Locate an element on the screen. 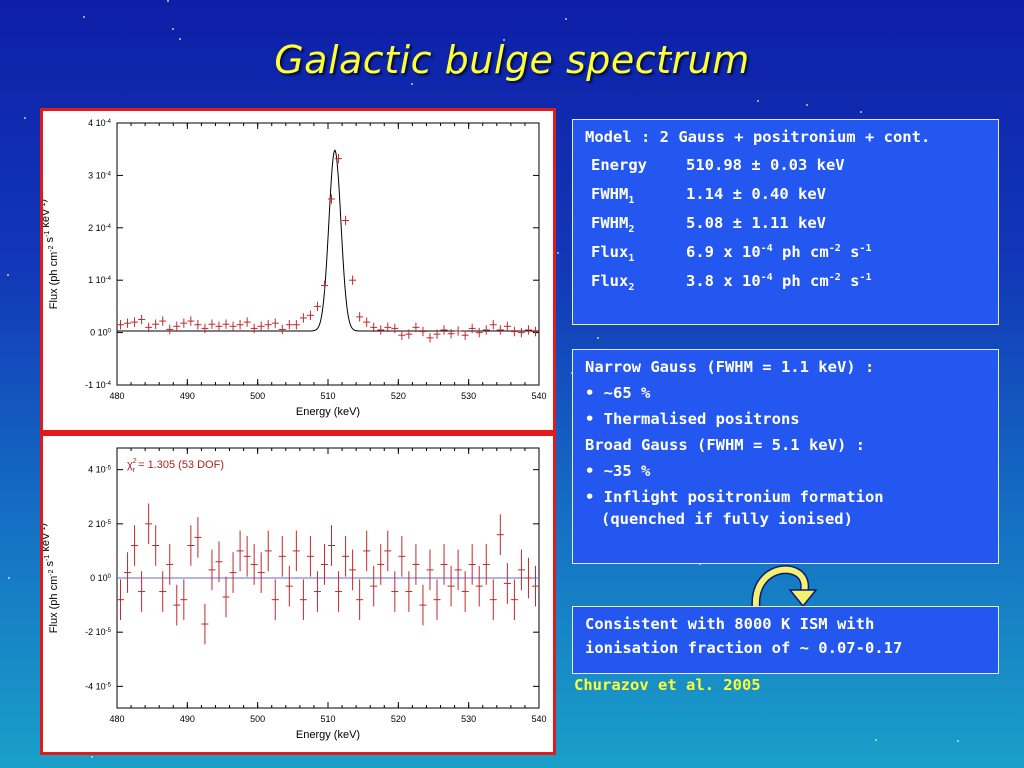 This screenshot has height=768, width=1024. param-value: 1.14 ± 0.40 keV is located at coordinates (756, 194).